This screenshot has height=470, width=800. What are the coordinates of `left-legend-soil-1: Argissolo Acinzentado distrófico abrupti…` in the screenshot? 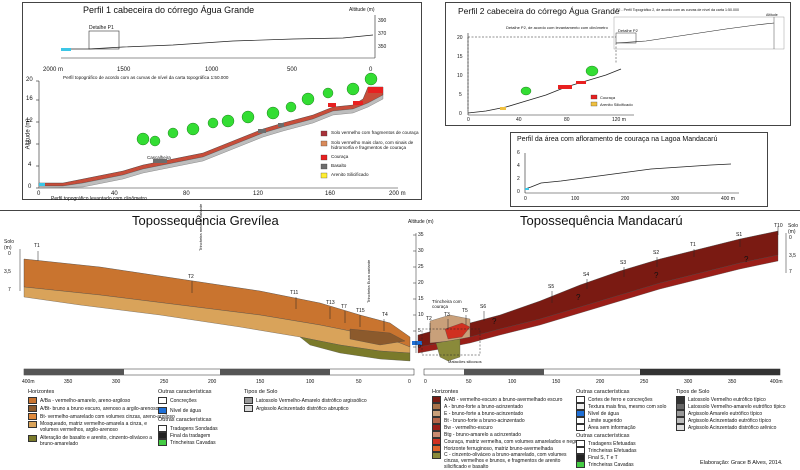 It's located at (296, 408).